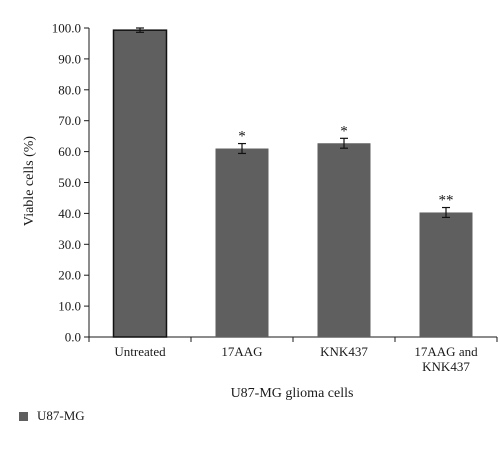 The width and height of the screenshot is (500, 451). I want to click on y-tick-label: 50.0, so click(69, 182).